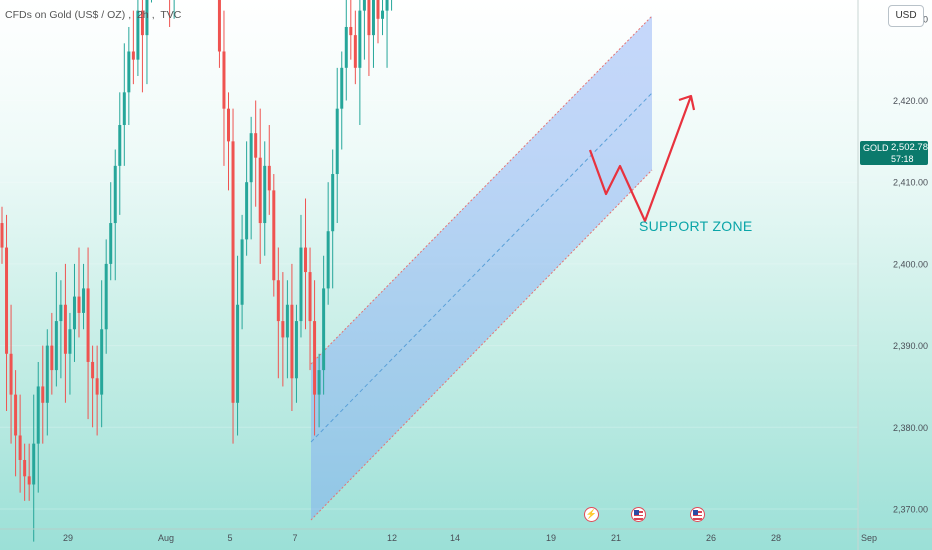  What do you see at coordinates (910, 428) in the screenshot?
I see `y-tick-label: 2,380.00` at bounding box center [910, 428].